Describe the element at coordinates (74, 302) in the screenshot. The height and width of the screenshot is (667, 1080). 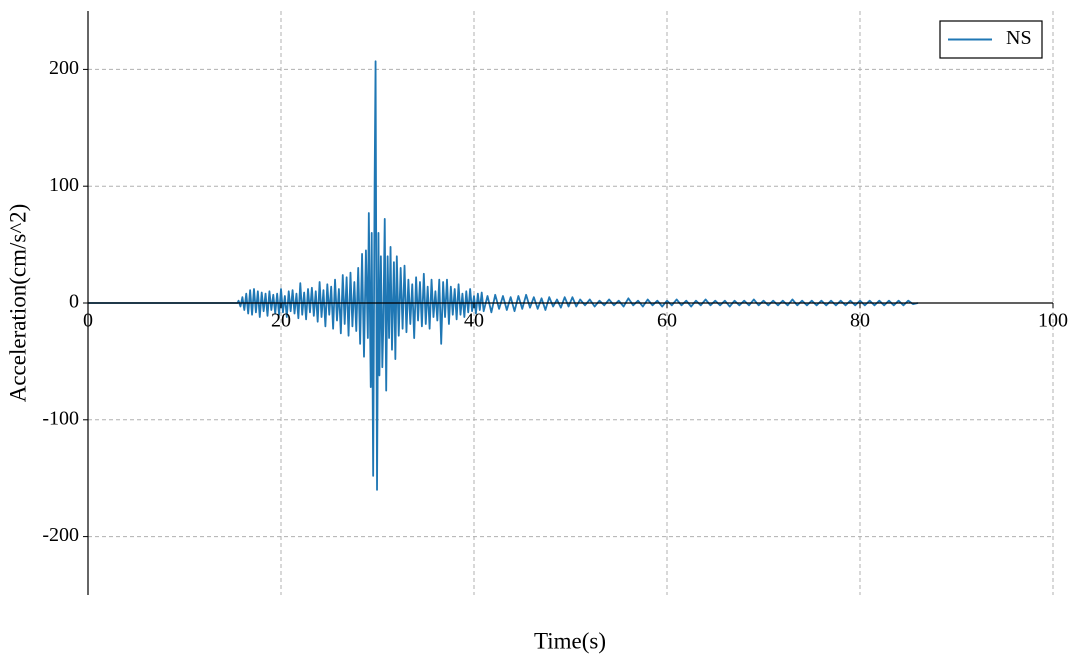
I see `y-tick-label: 0` at that location.